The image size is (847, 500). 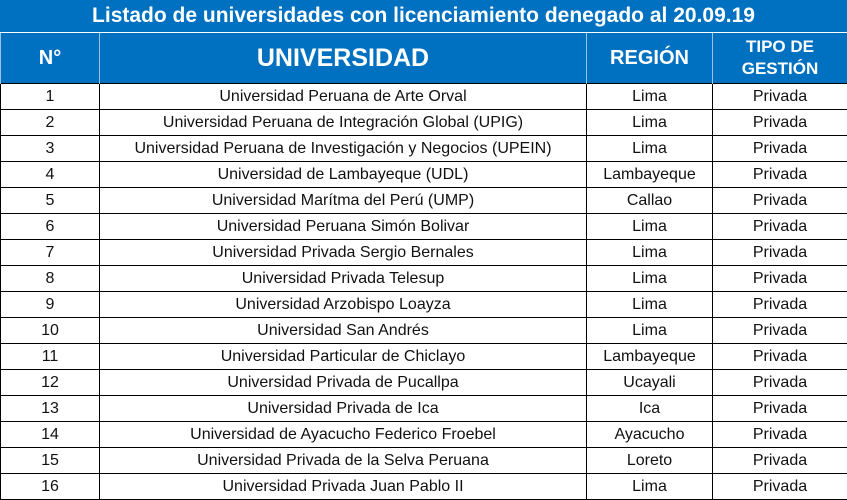 What do you see at coordinates (343, 58) in the screenshot?
I see `column-header-university: UNIVERSIDAD` at bounding box center [343, 58].